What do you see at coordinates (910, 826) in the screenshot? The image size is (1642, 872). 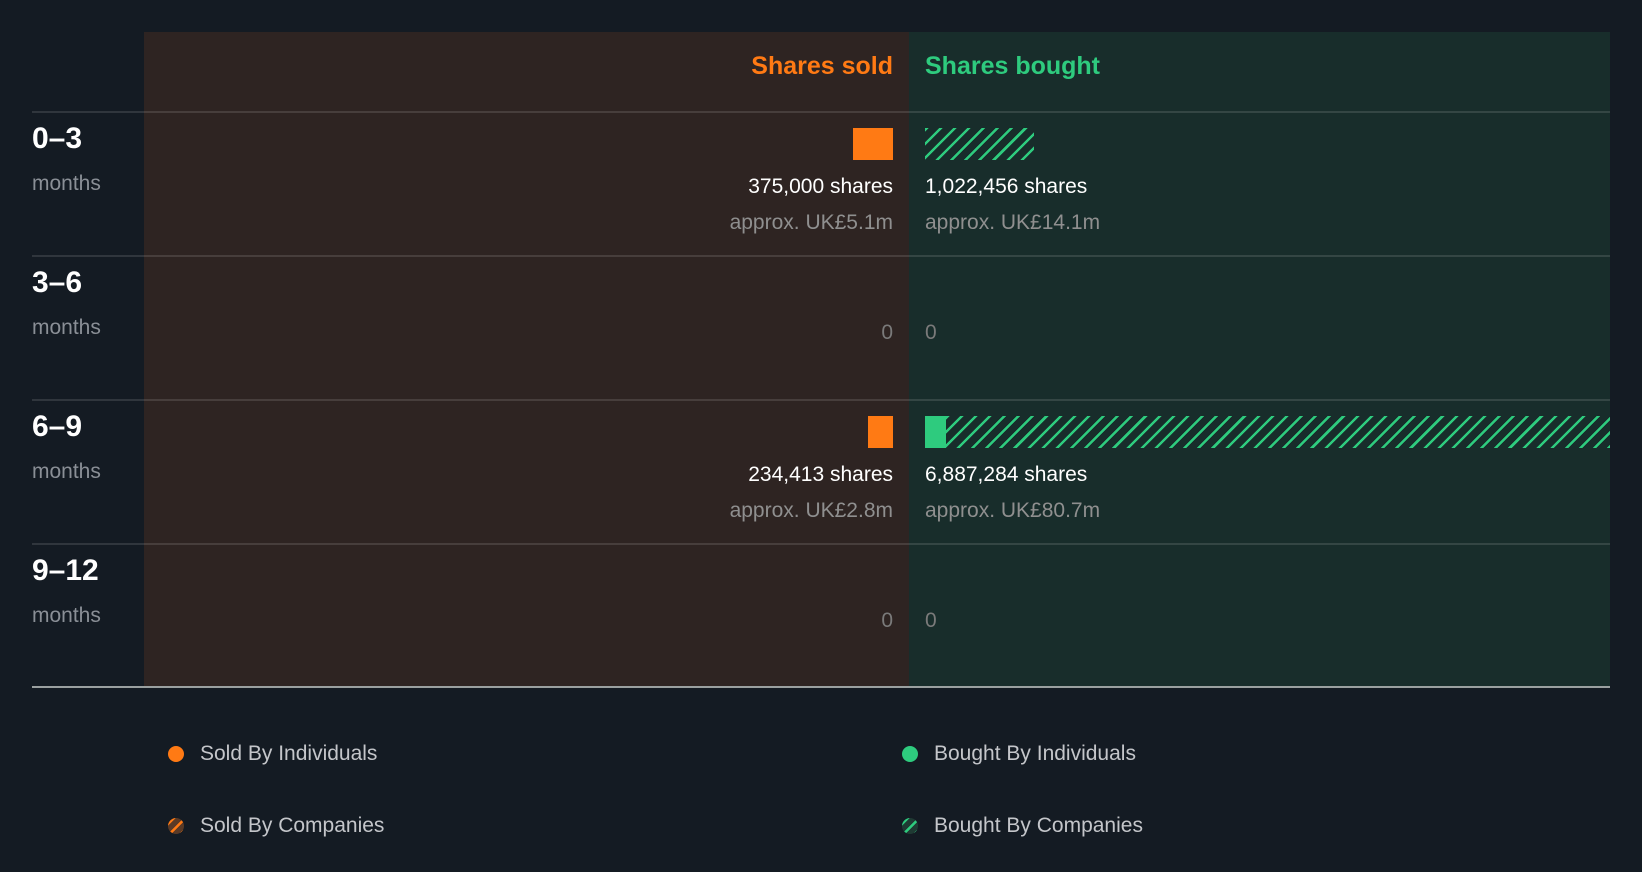 I see `green-hatched-dot-icon` at bounding box center [910, 826].